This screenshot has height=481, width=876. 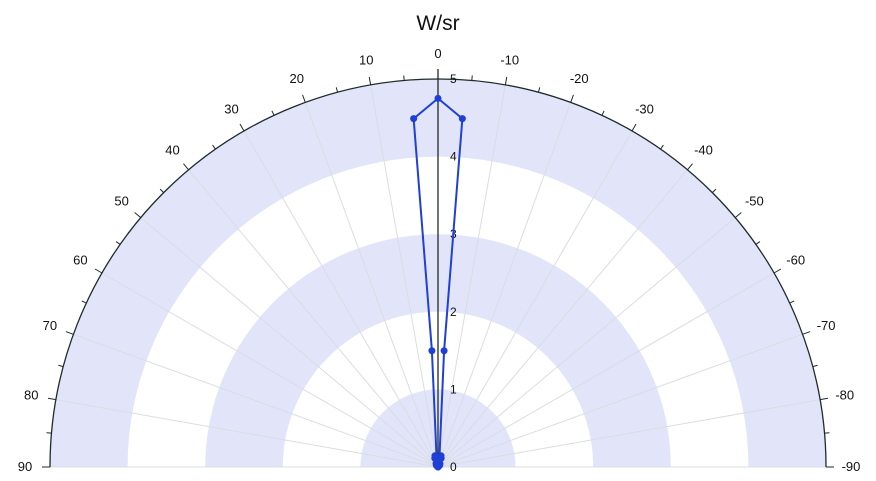 What do you see at coordinates (25, 466) in the screenshot?
I see `angle-tick-label: 90` at bounding box center [25, 466].